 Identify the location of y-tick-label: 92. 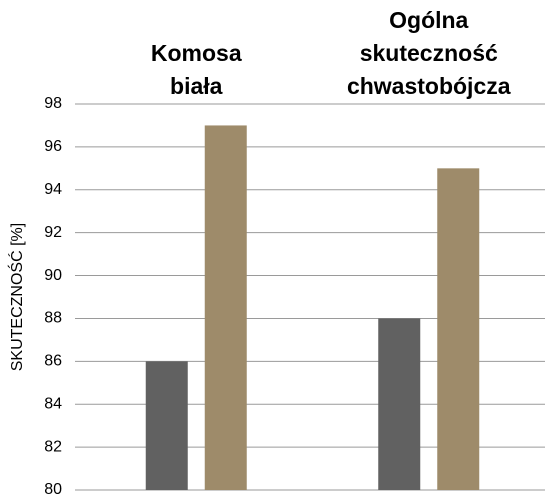
(53, 232).